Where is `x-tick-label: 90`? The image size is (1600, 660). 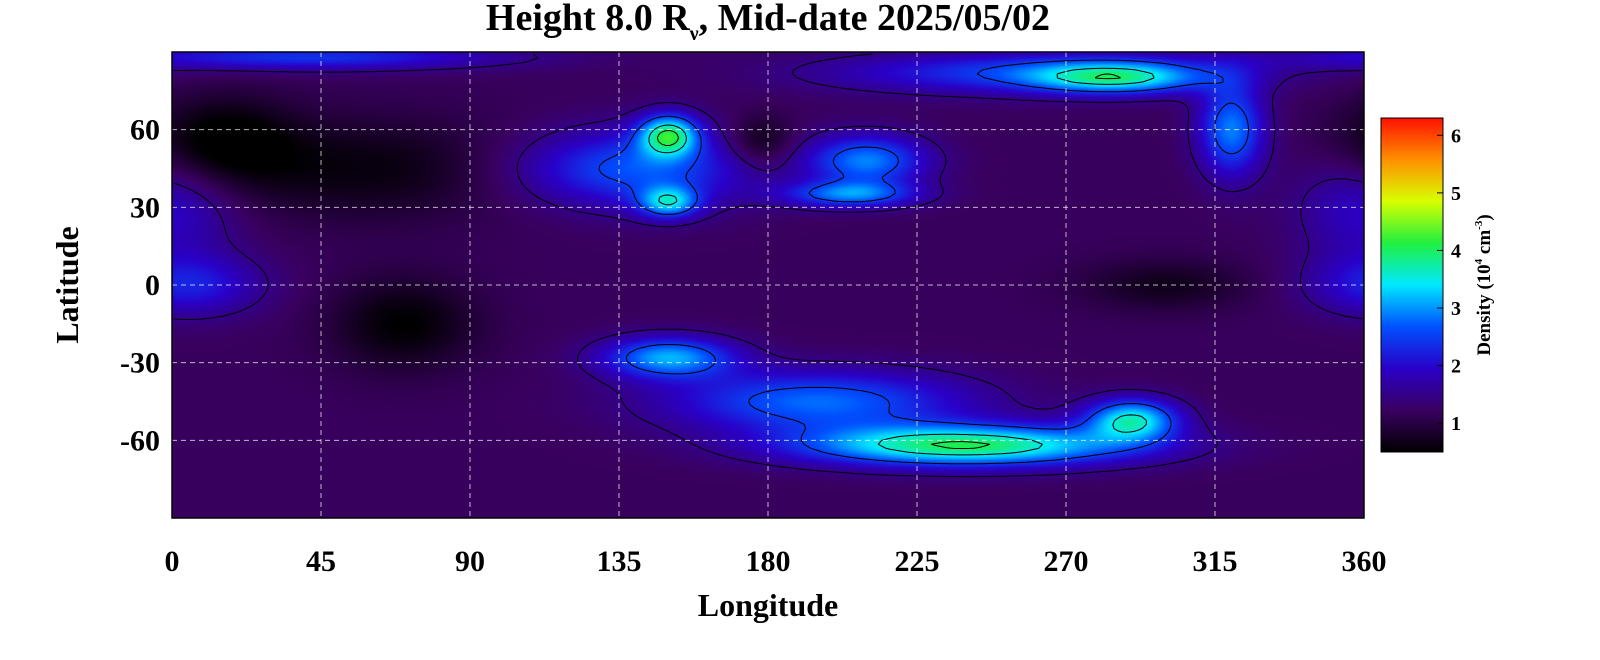
x-tick-label: 90 is located at coordinates (470, 561).